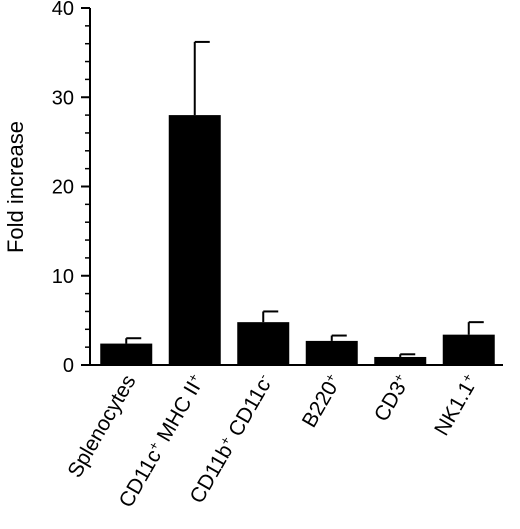  I want to click on y-axis: 0 10 20 30 40, so click(71, 188).